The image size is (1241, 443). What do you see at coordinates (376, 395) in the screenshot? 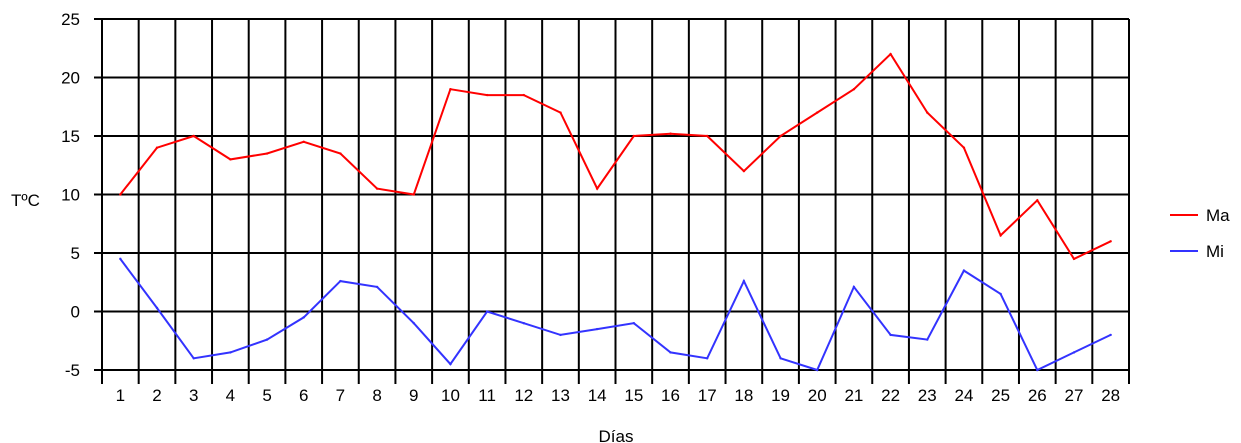
I see `x-tick-label: 8` at bounding box center [376, 395].